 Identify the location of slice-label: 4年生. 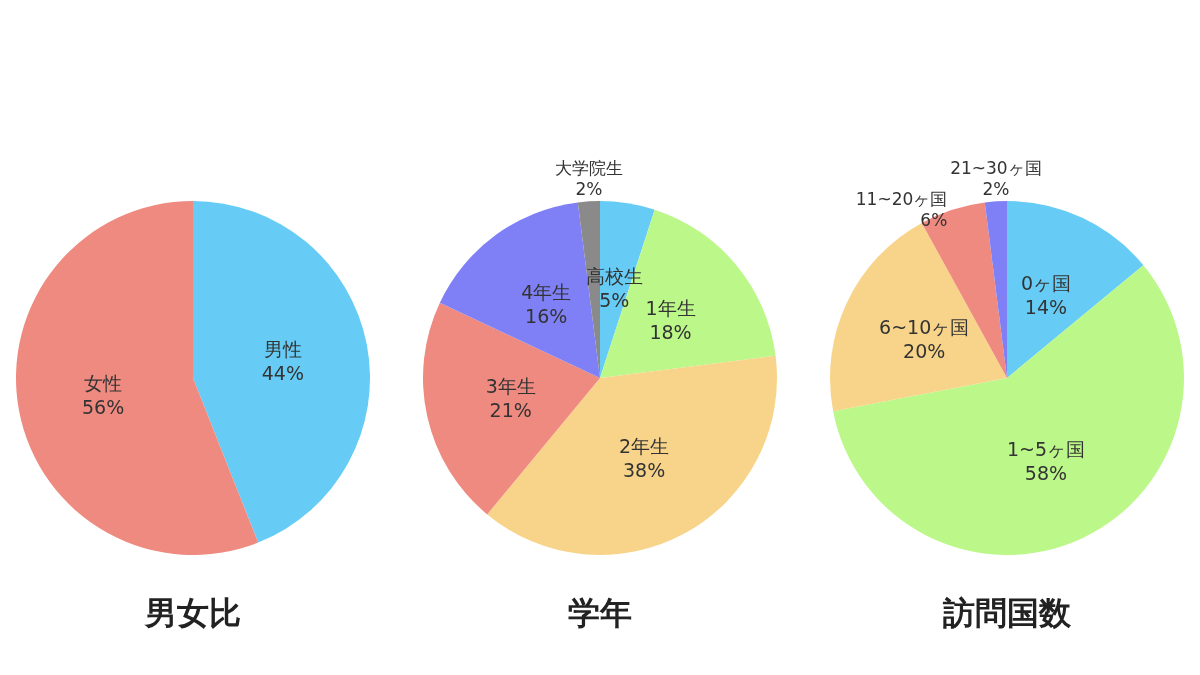
(546, 291).